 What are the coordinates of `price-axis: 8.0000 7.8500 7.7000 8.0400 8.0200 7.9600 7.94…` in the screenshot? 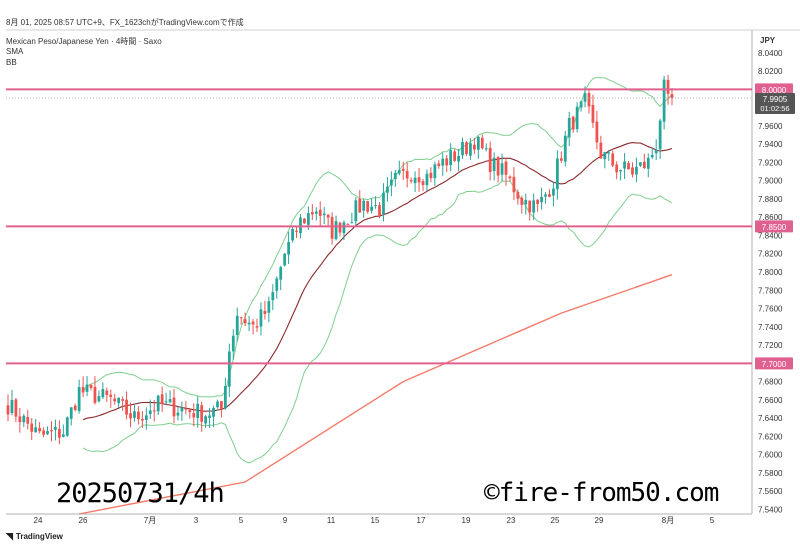 It's located at (775, 282).